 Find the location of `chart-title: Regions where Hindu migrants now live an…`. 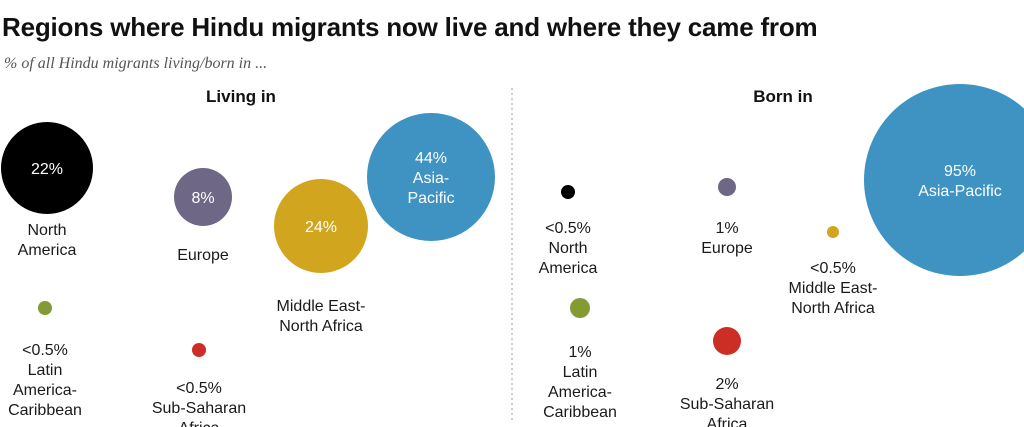

chart-title: Regions where Hindu migrants now live an… is located at coordinates (410, 27).